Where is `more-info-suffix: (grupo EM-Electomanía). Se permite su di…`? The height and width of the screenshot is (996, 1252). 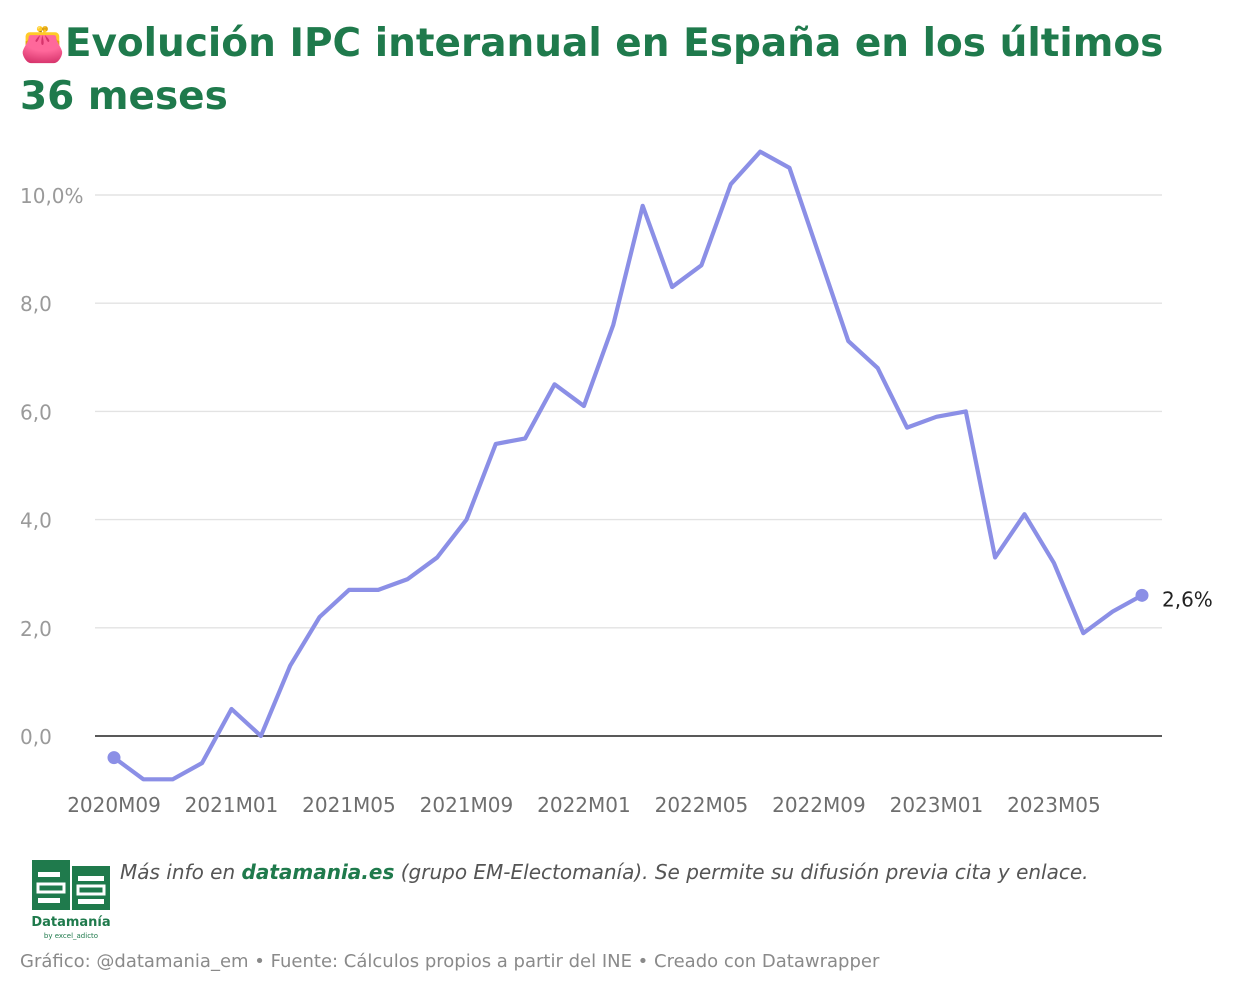 more-info-suffix: (grupo EM-Electomanía). Se permite su di… is located at coordinates (741, 872).